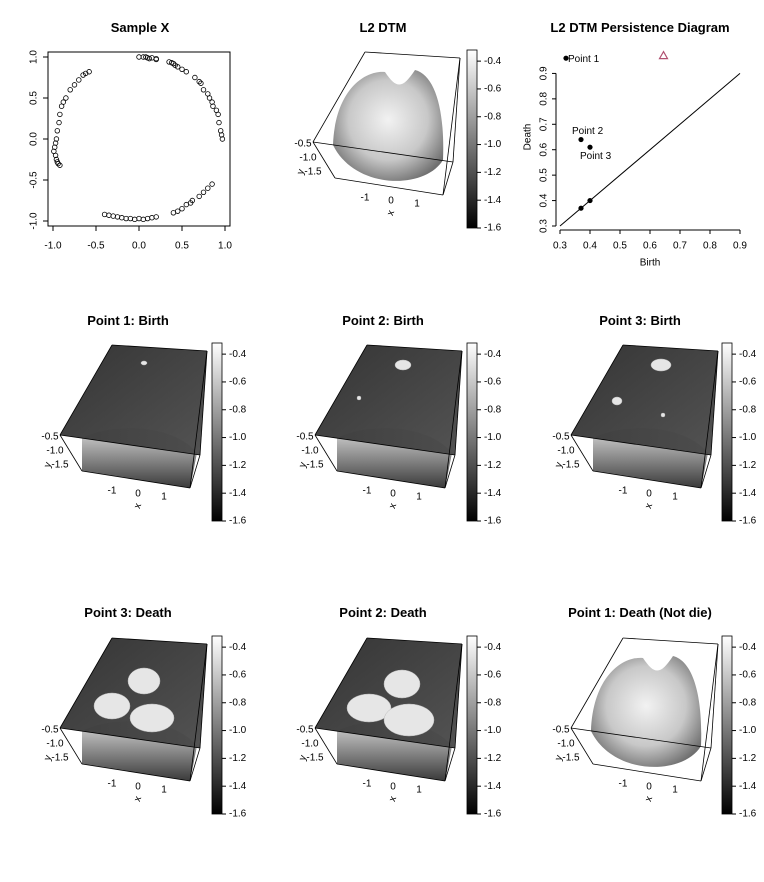 The height and width of the screenshot is (882, 764). I want to click on b1-y-tick-label: -0.5, so click(50, 437).